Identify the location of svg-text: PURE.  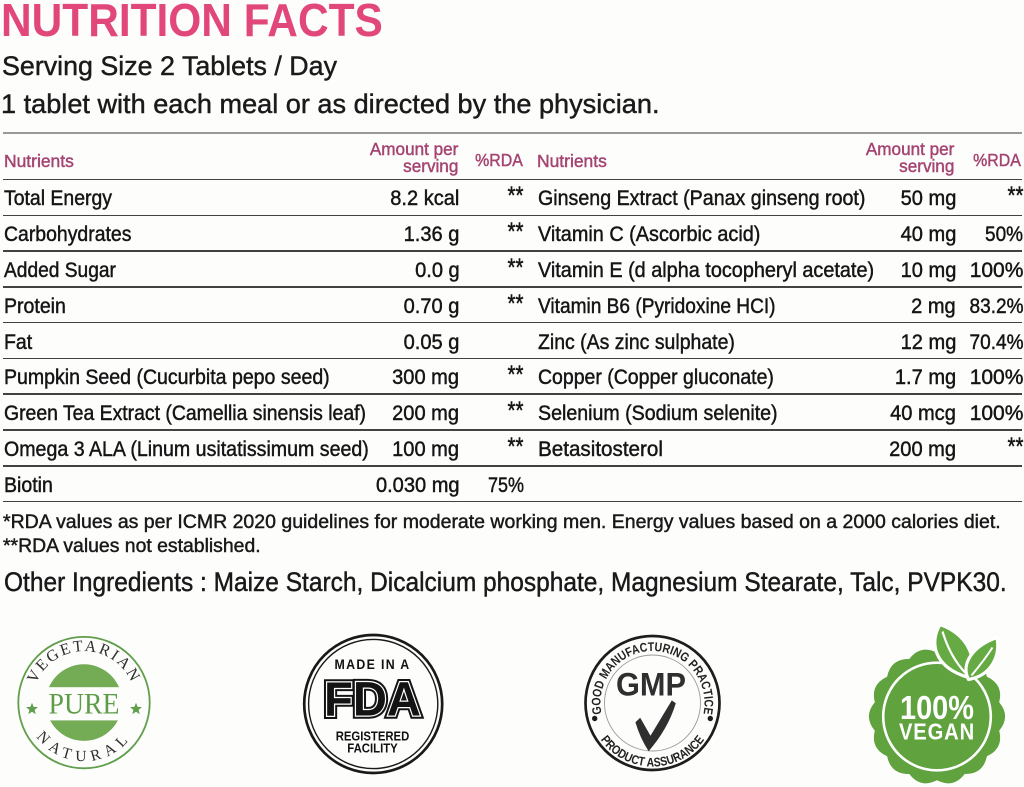
(84, 704).